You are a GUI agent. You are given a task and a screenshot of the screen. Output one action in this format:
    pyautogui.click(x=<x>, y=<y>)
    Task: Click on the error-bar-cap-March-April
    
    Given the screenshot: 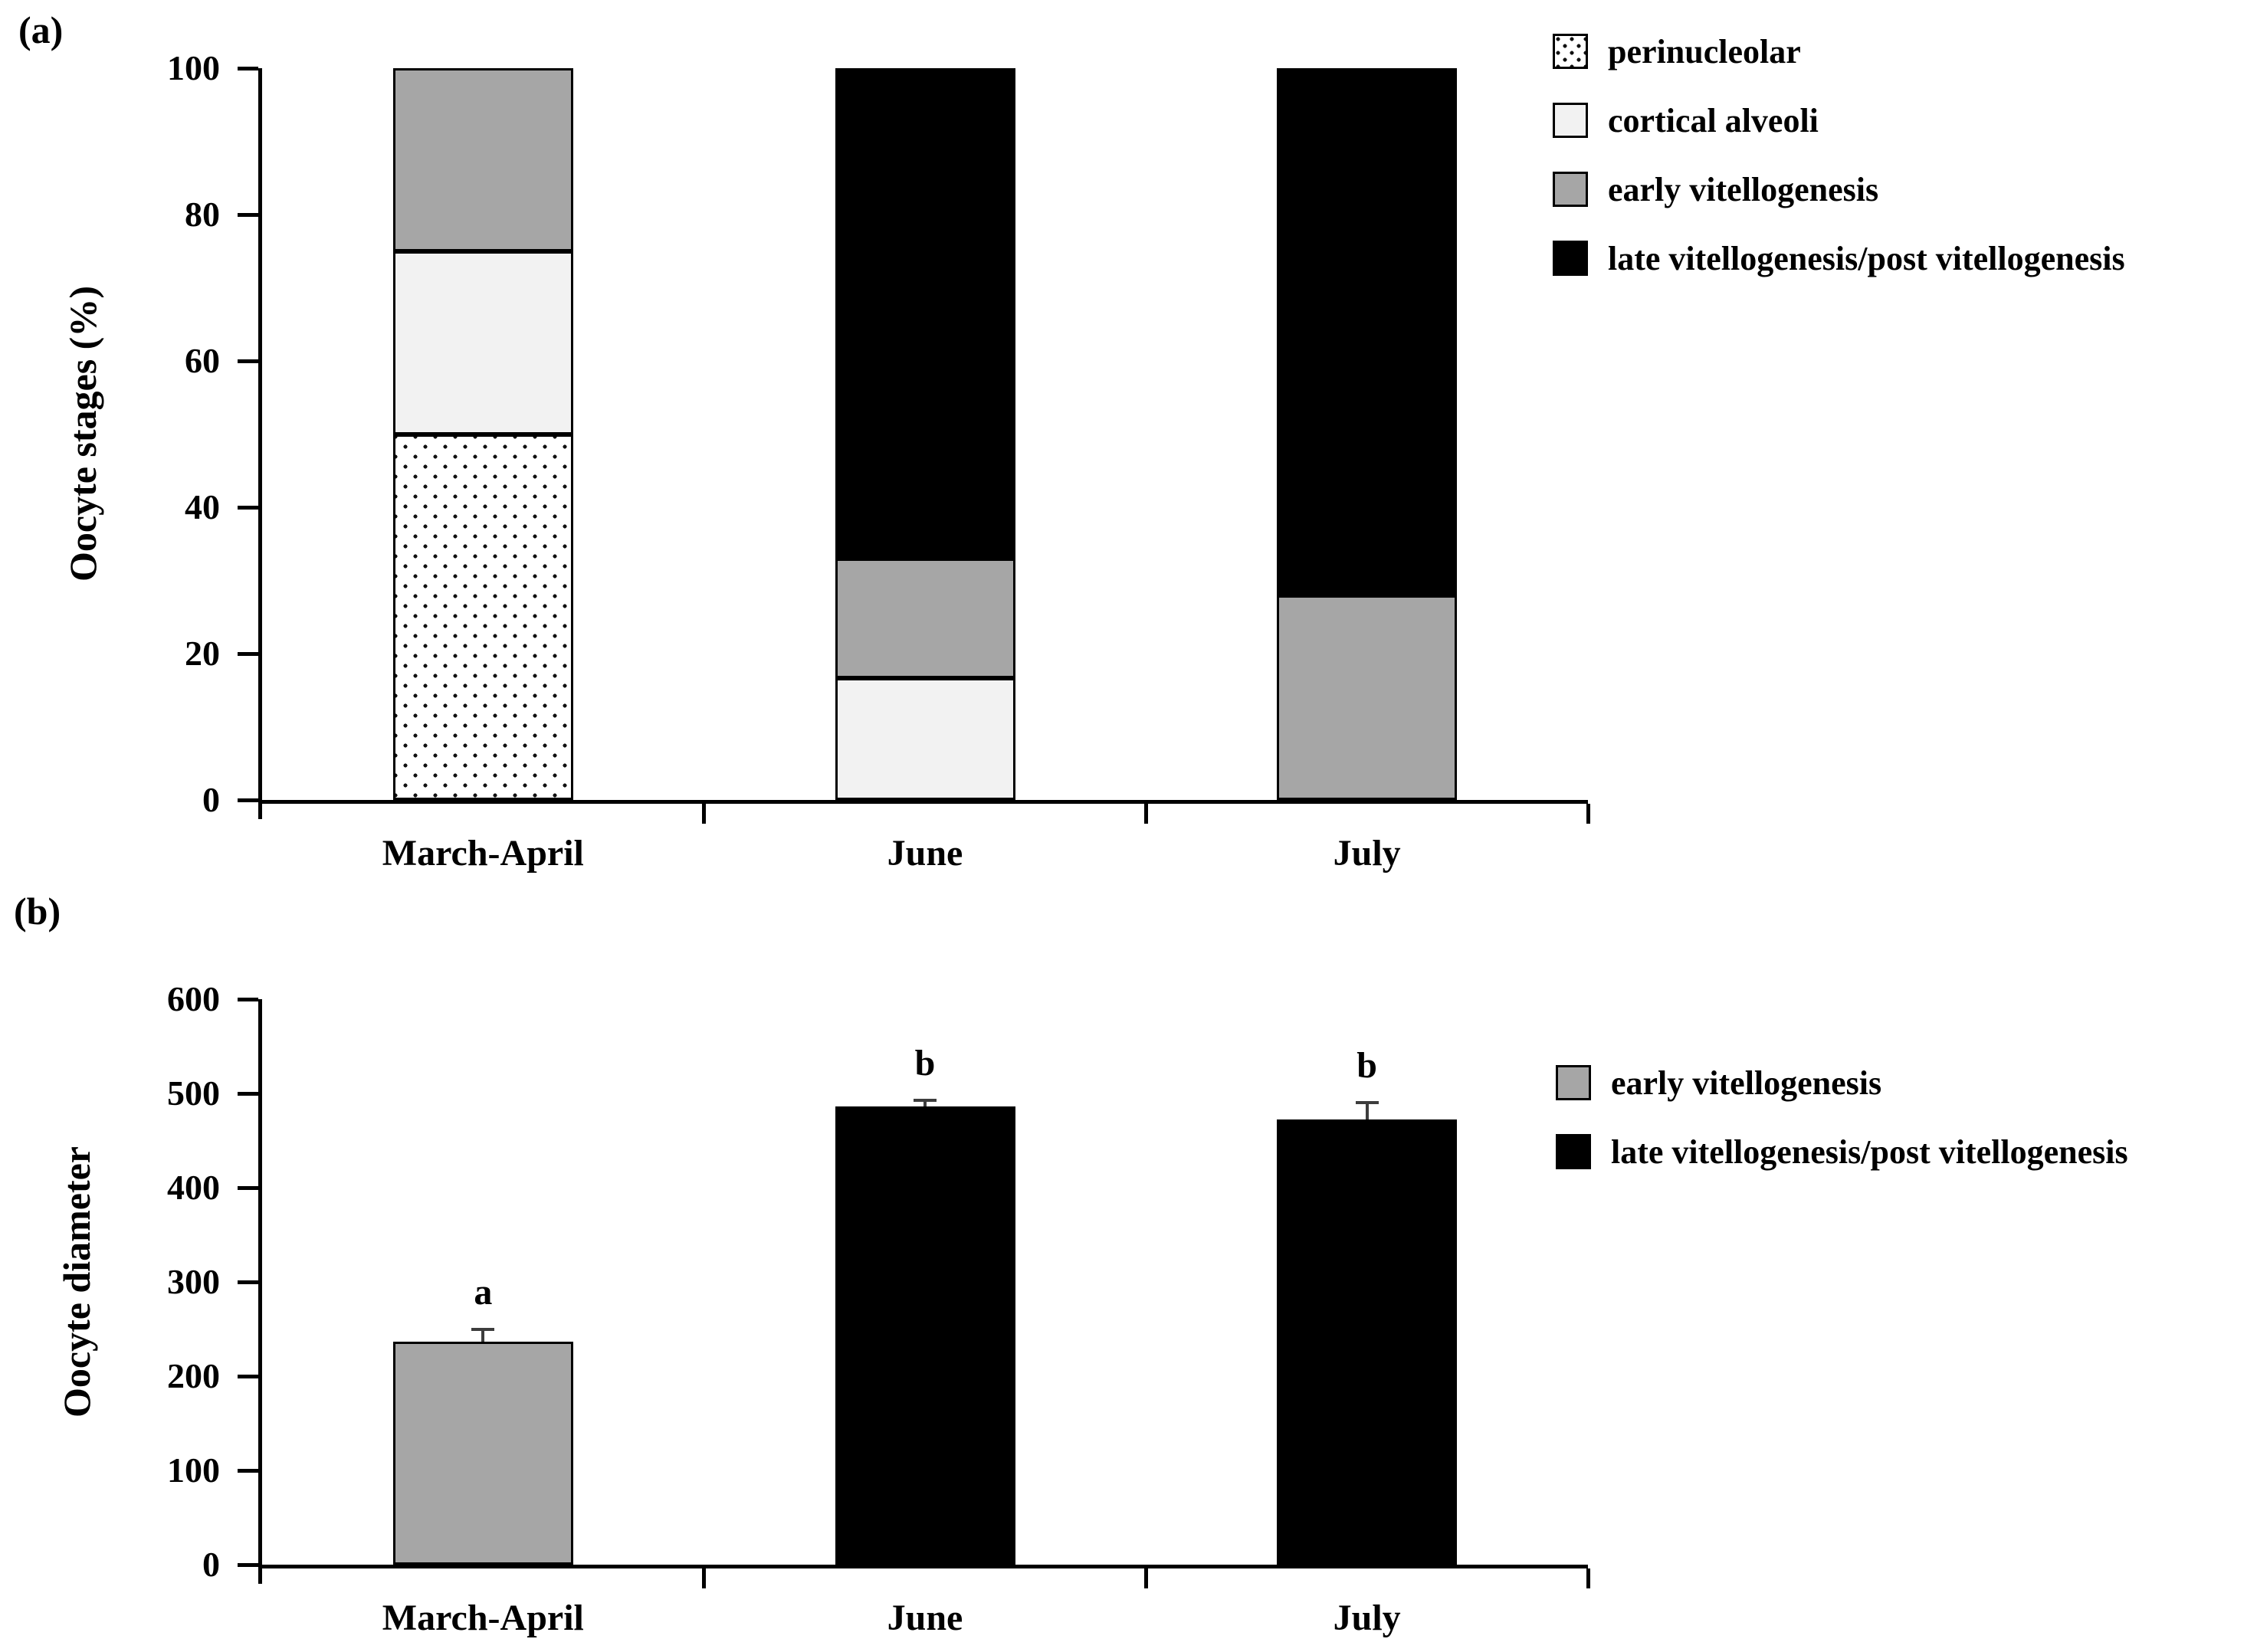 What is the action you would take?
    pyautogui.click(x=483, y=1330)
    